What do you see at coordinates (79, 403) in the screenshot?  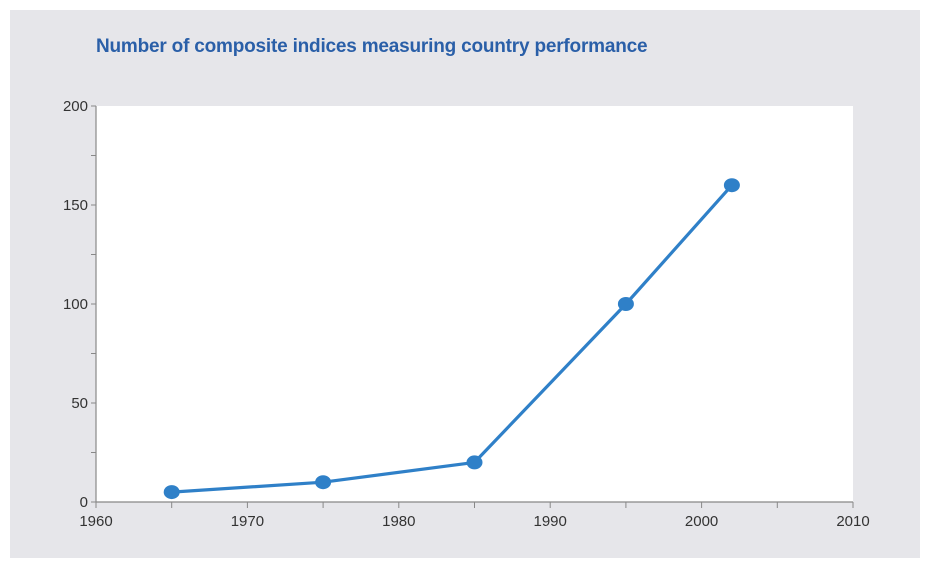 I see `y-tick-label: 50` at bounding box center [79, 403].